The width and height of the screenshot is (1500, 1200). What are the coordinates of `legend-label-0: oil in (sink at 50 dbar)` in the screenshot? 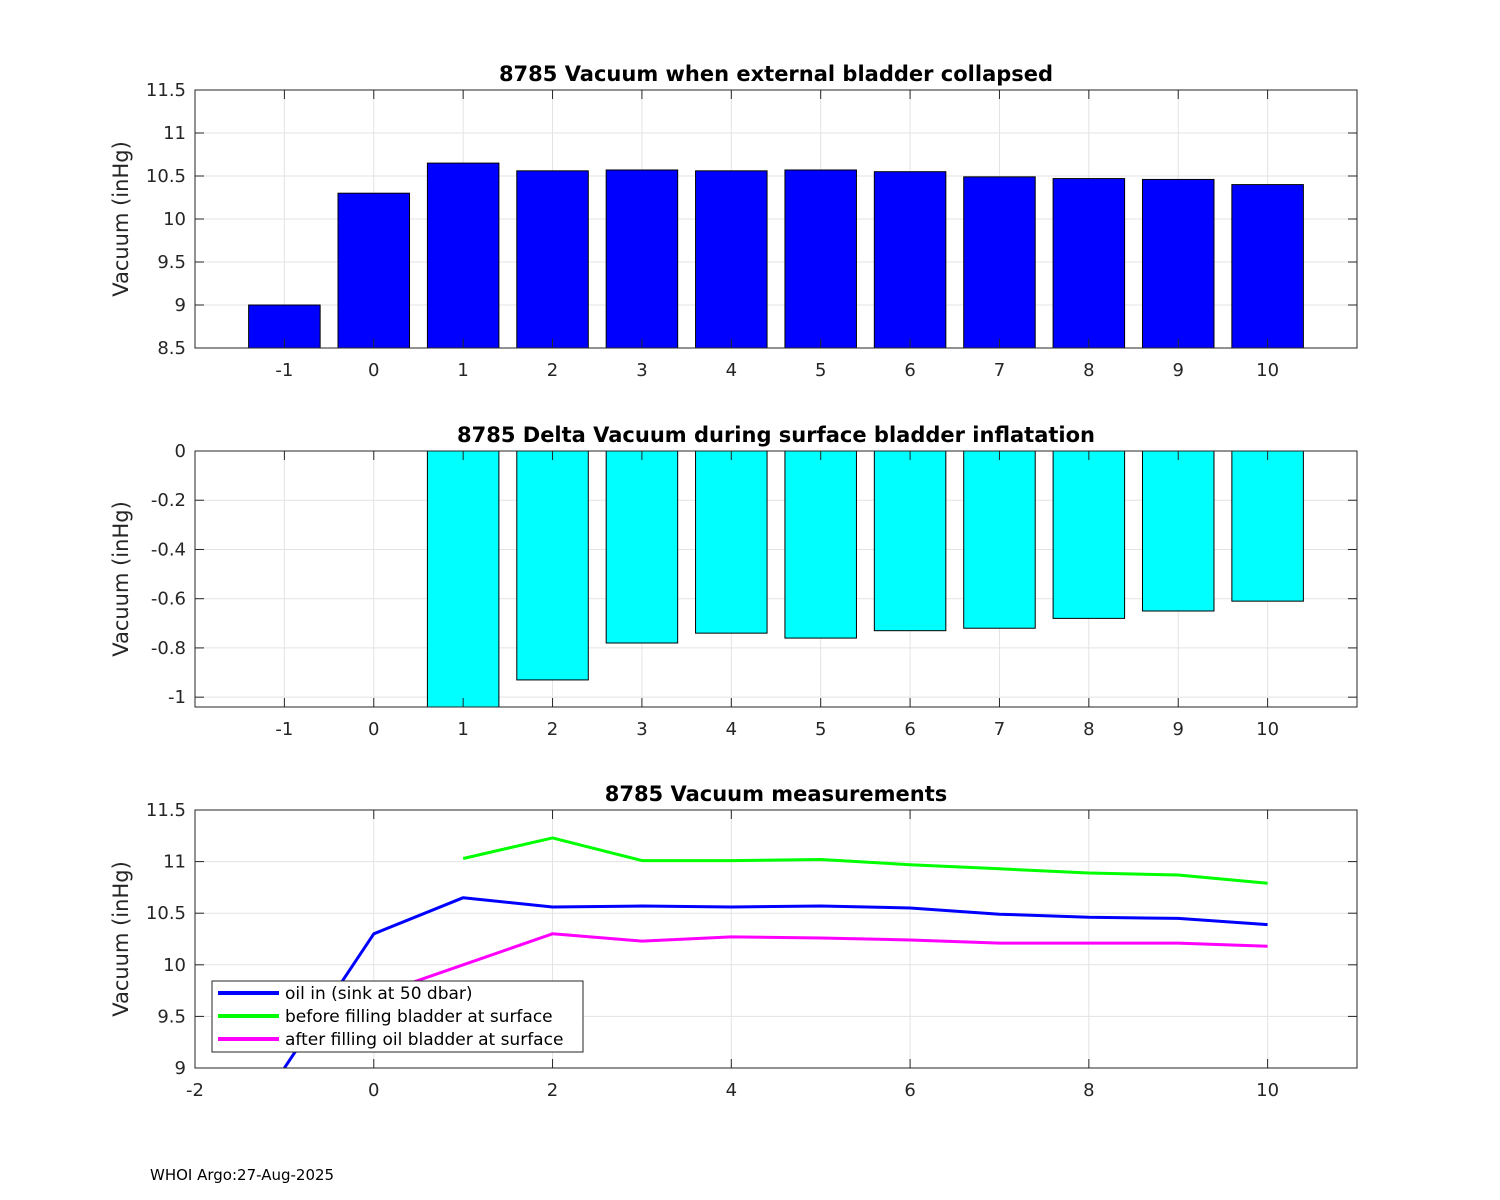 It's located at (379, 994).